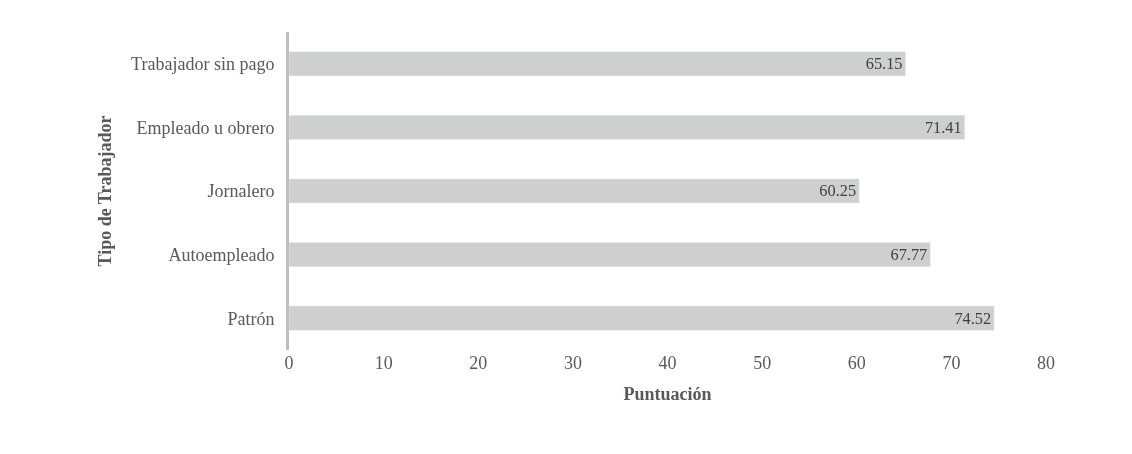 The image size is (1132, 454). I want to click on data-label: 74.52, so click(973, 318).